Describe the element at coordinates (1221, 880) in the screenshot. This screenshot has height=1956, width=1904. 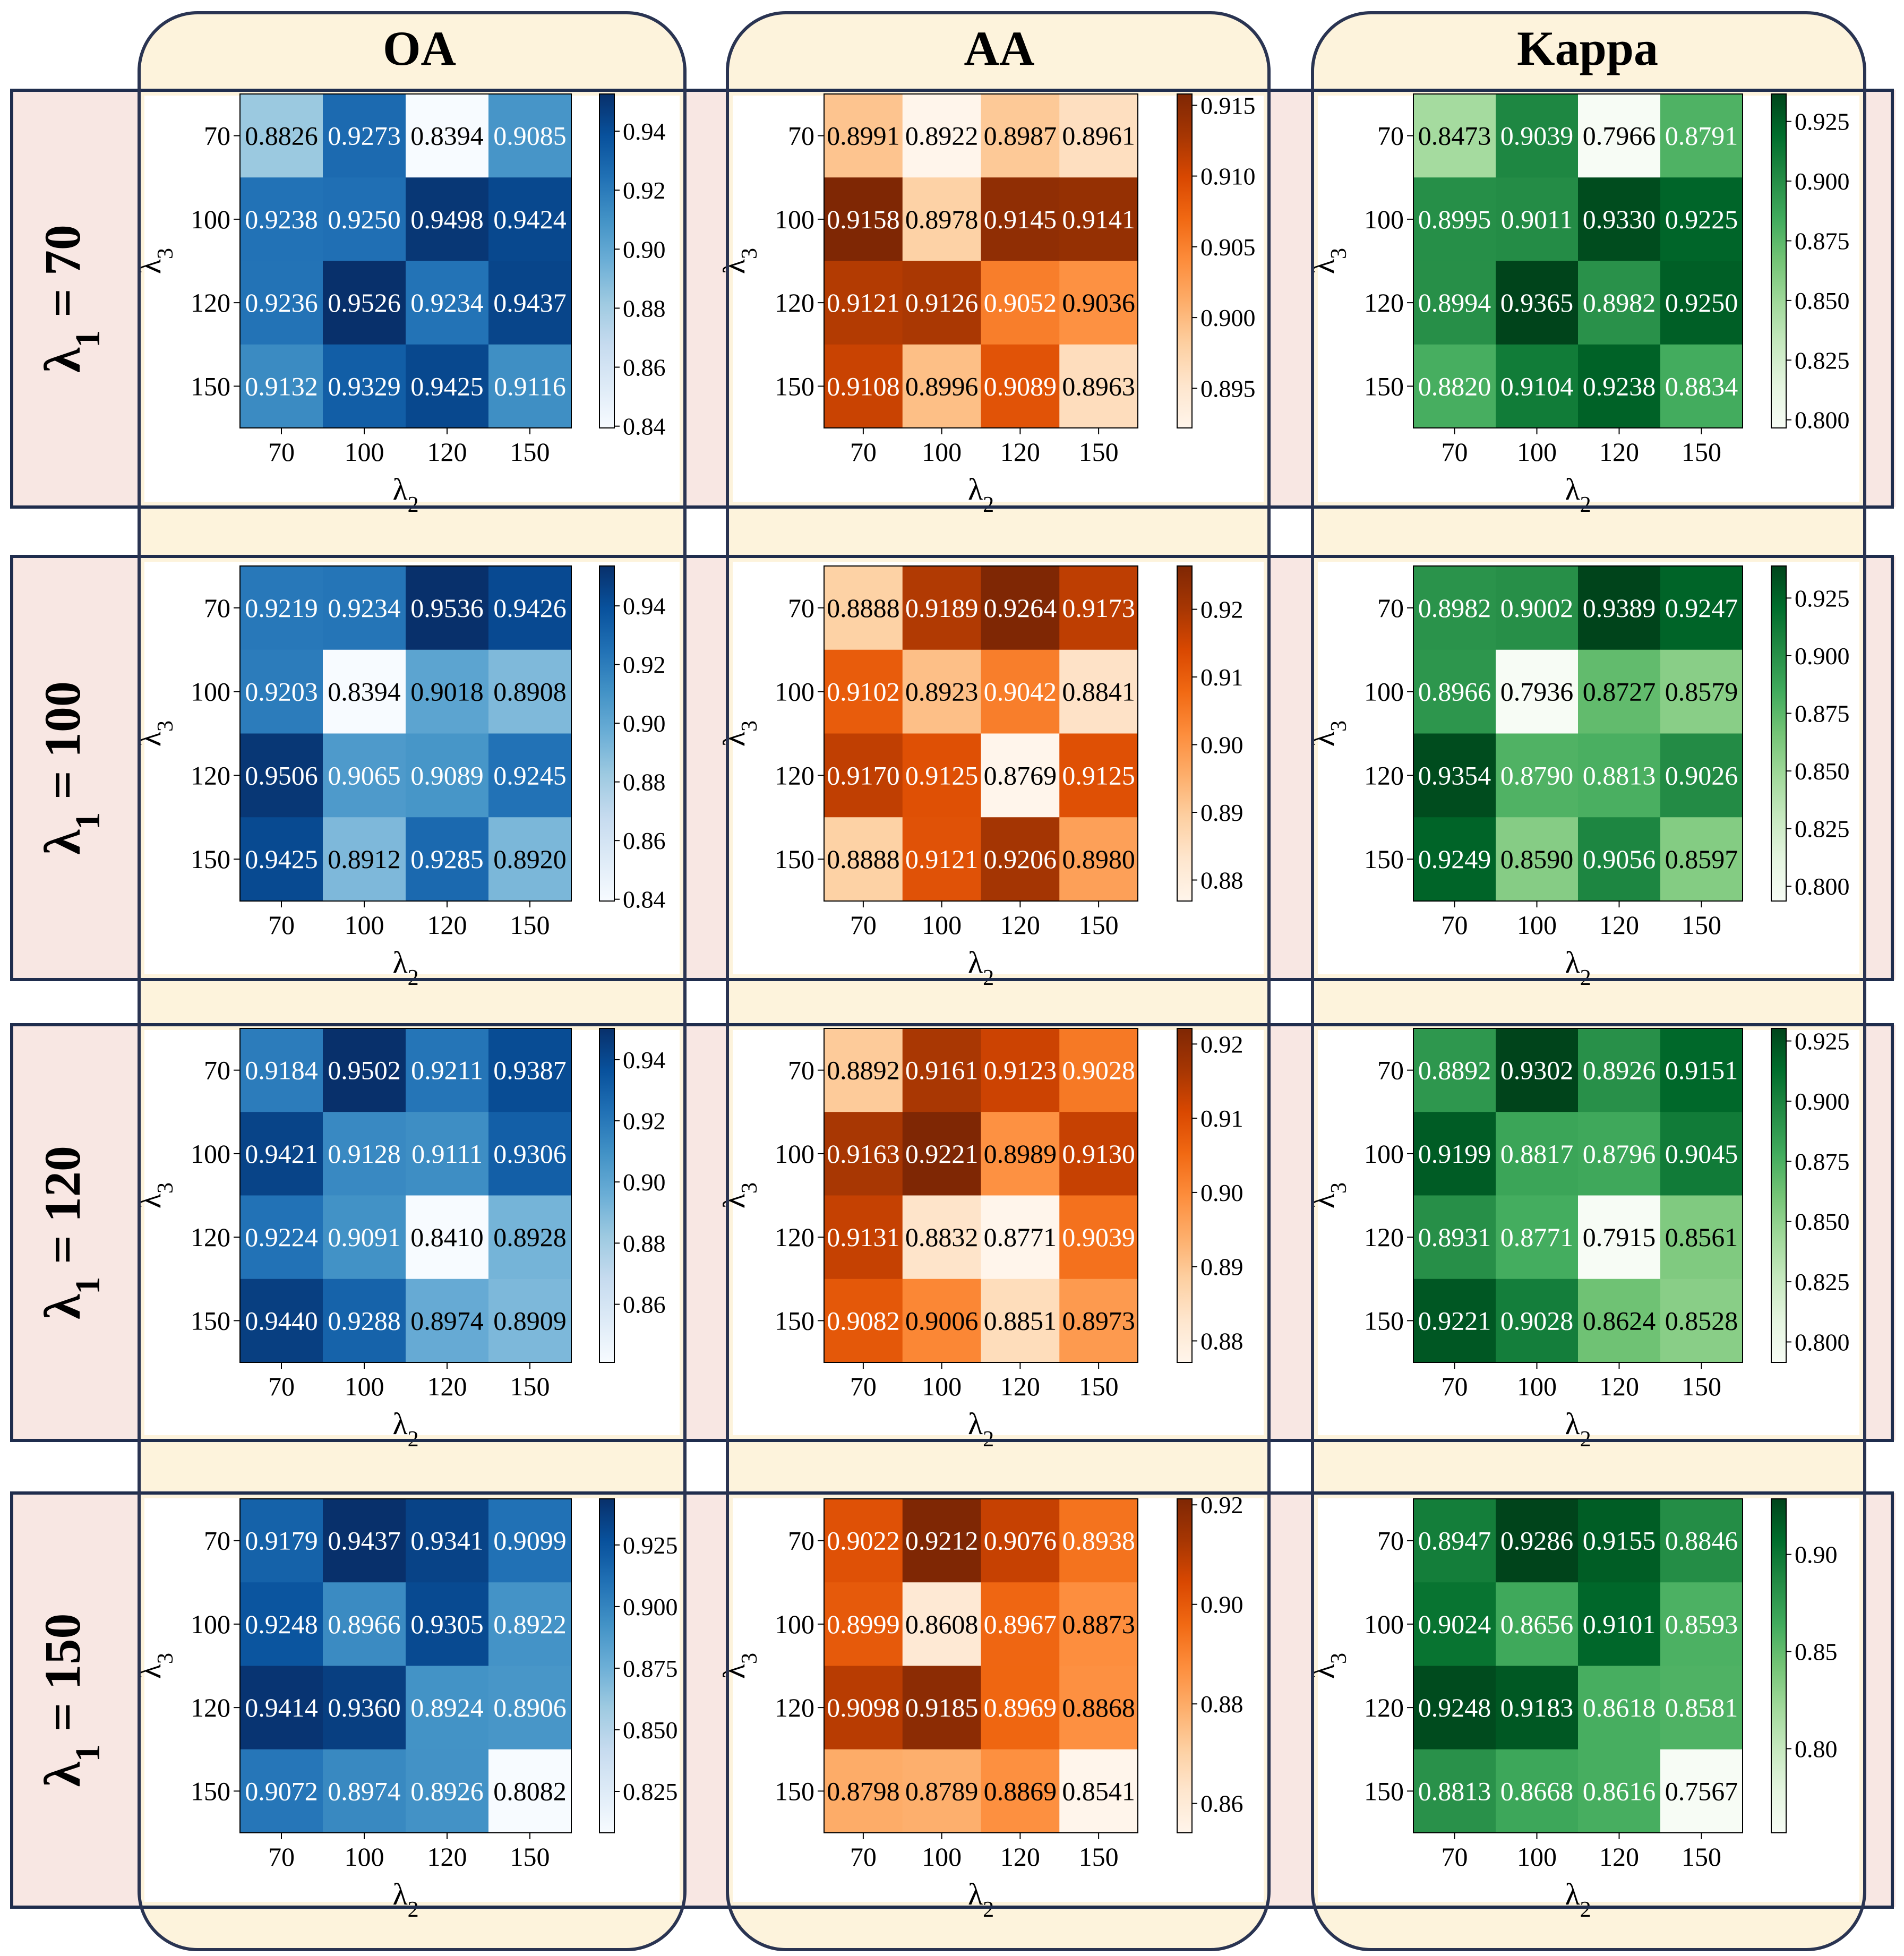
I see `colorbar-tick-label: 0.88` at that location.